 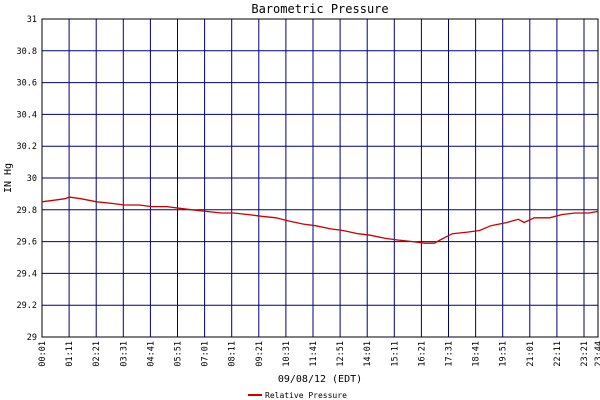 What do you see at coordinates (27, 52) in the screenshot?
I see `y-tick-label: 30.8` at bounding box center [27, 52].